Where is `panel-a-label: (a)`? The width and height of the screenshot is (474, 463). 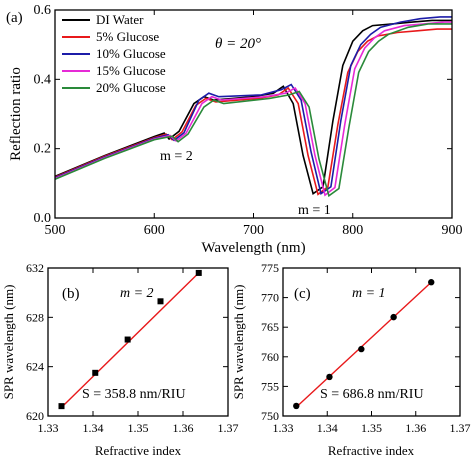 panel-a-label: (a) is located at coordinates (14, 18).